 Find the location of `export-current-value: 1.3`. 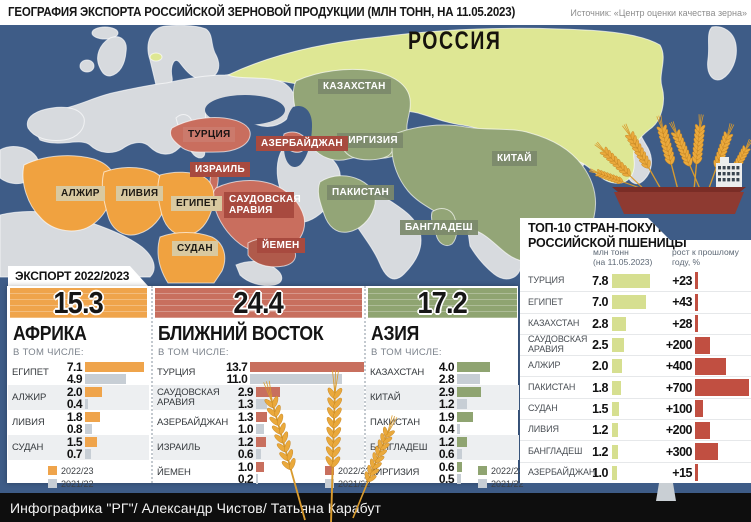

export-current-value: 1.3 is located at coordinates (245, 416).